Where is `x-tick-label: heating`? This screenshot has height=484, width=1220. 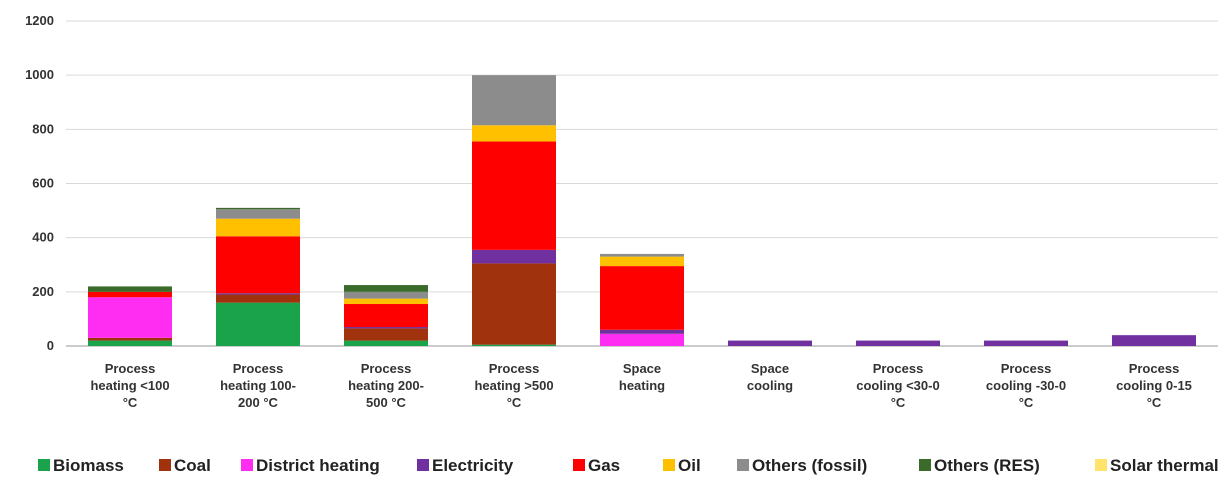 x-tick-label: heating is located at coordinates (642, 385).